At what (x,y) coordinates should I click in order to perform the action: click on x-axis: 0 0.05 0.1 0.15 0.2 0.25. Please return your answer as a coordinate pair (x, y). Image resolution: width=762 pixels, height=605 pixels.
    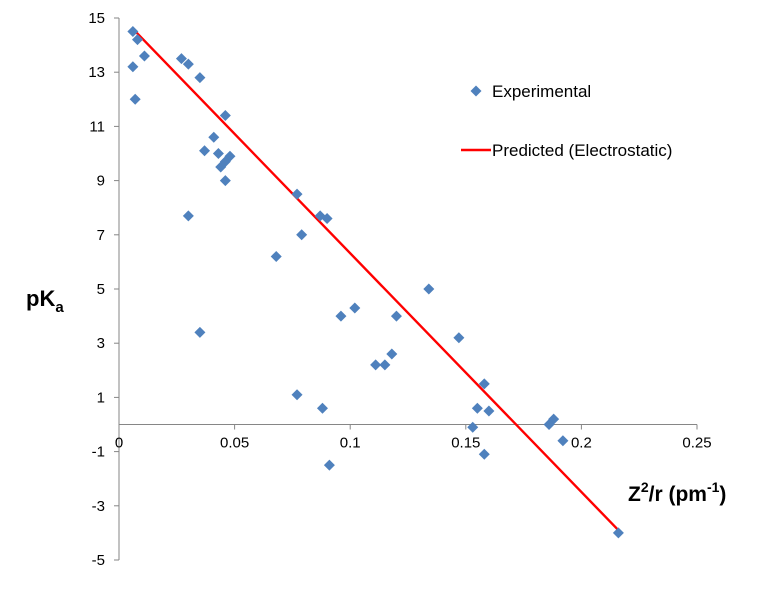
    Looking at the image, I should click on (413, 438).